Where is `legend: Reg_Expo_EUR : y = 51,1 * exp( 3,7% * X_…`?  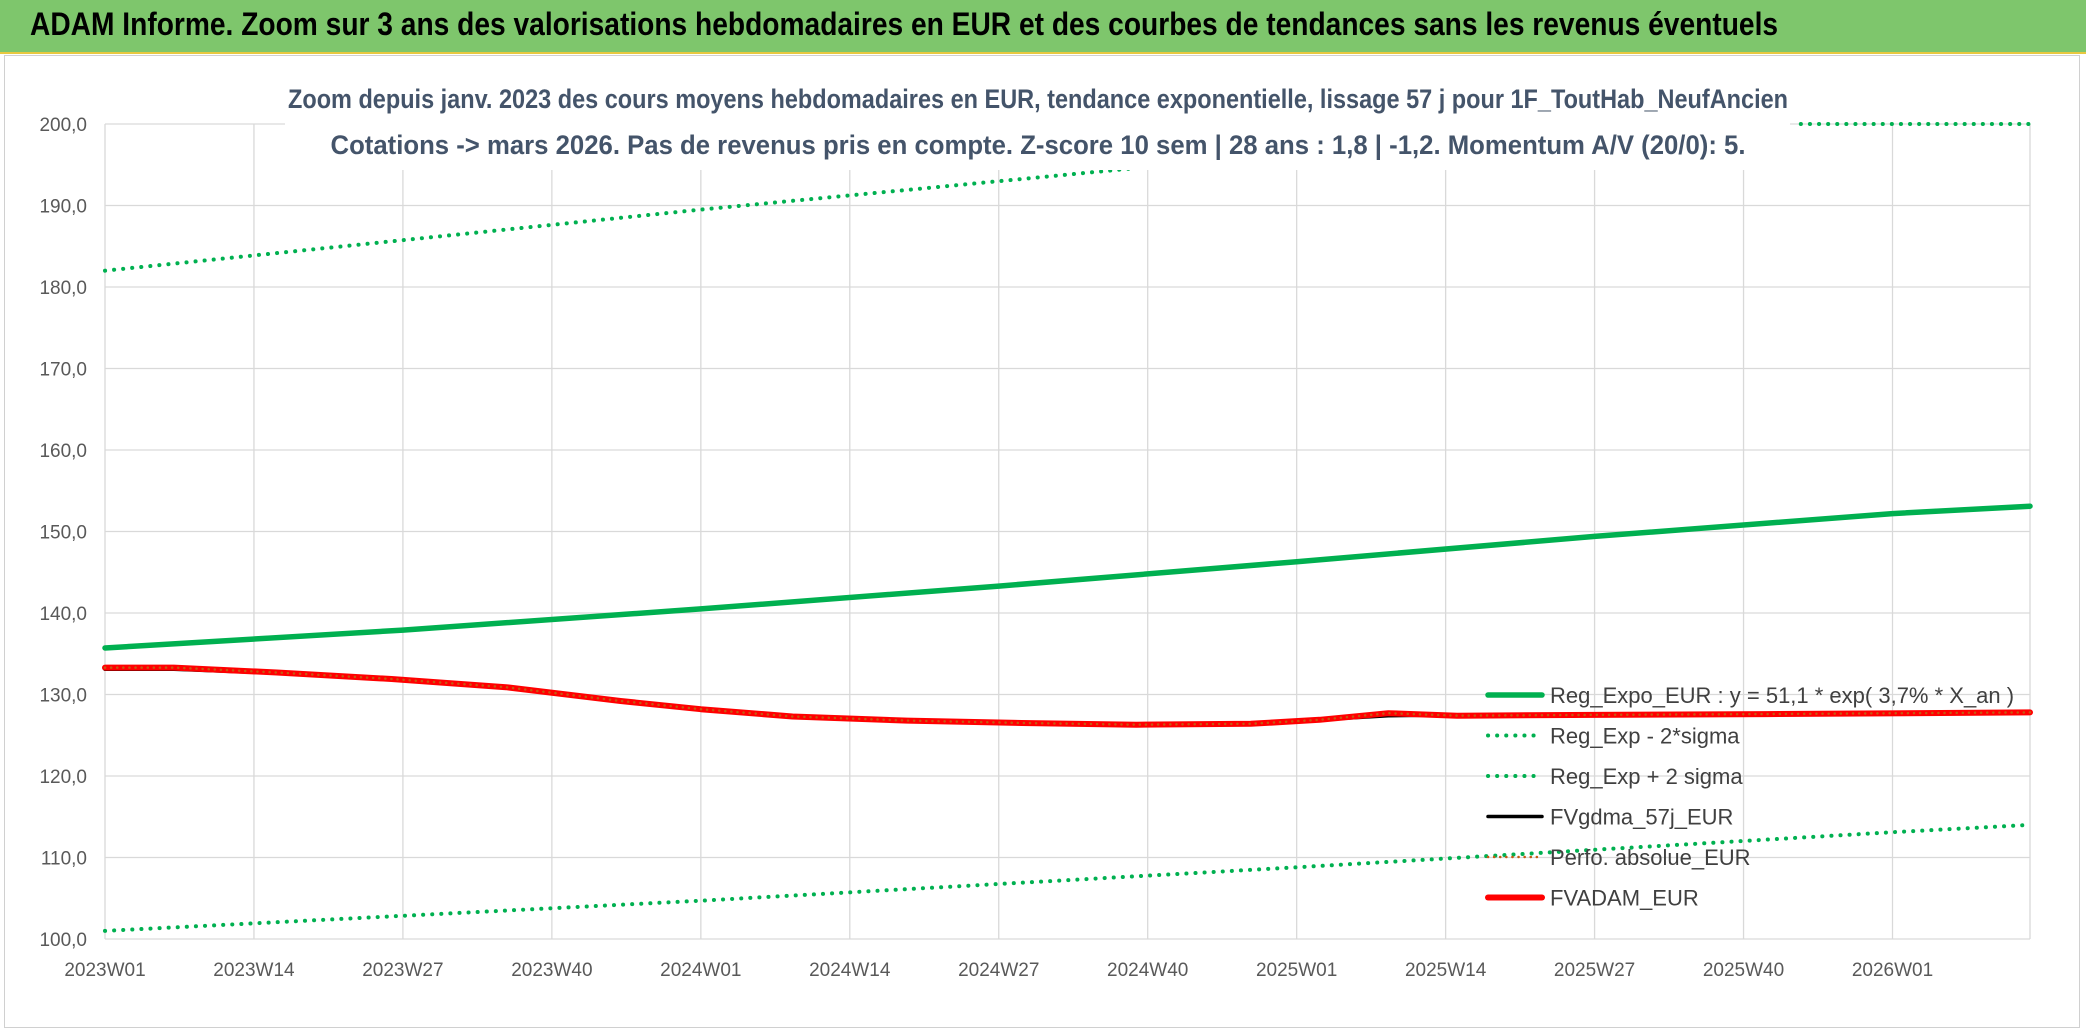
legend: Reg_Expo_EUR : y = 51,1 * exp( 3,7% * X_… is located at coordinates (1749, 797).